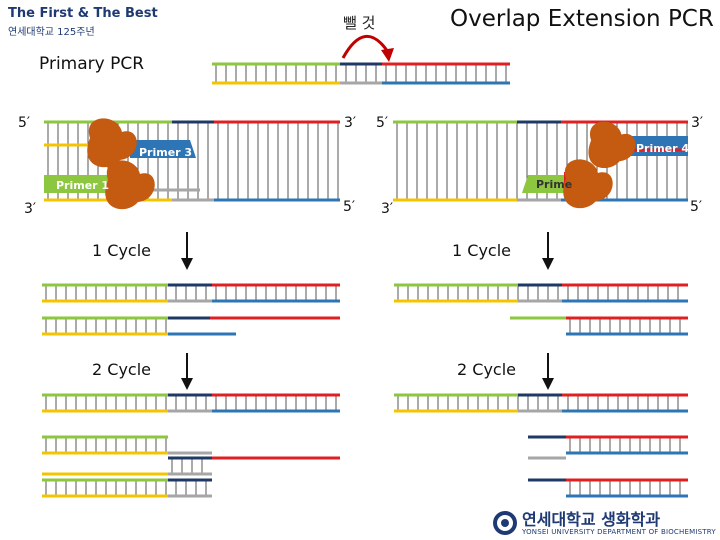  What do you see at coordinates (83, 22) in the screenshot?
I see `university-logo-top: The First & The Best 연세대학교 125주년` at bounding box center [83, 22].